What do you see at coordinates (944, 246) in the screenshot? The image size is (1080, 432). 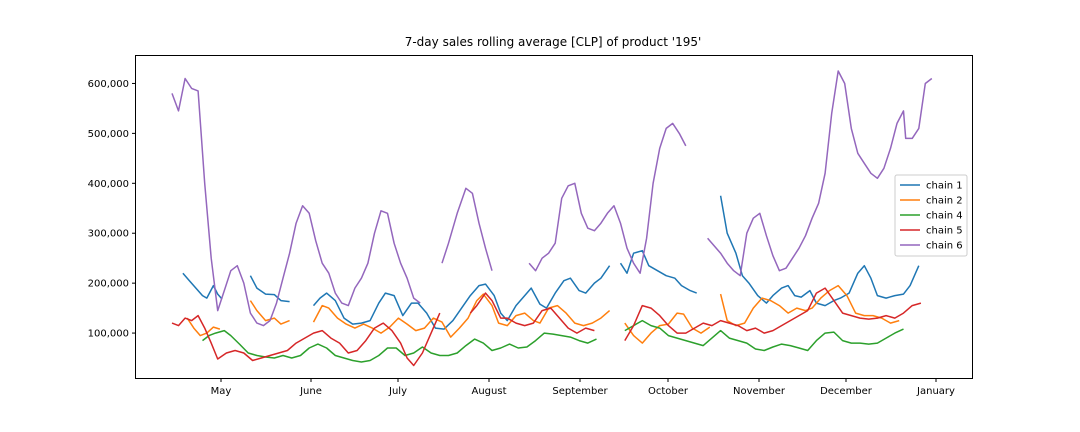 I see `legend-label: chain 6` at bounding box center [944, 246].